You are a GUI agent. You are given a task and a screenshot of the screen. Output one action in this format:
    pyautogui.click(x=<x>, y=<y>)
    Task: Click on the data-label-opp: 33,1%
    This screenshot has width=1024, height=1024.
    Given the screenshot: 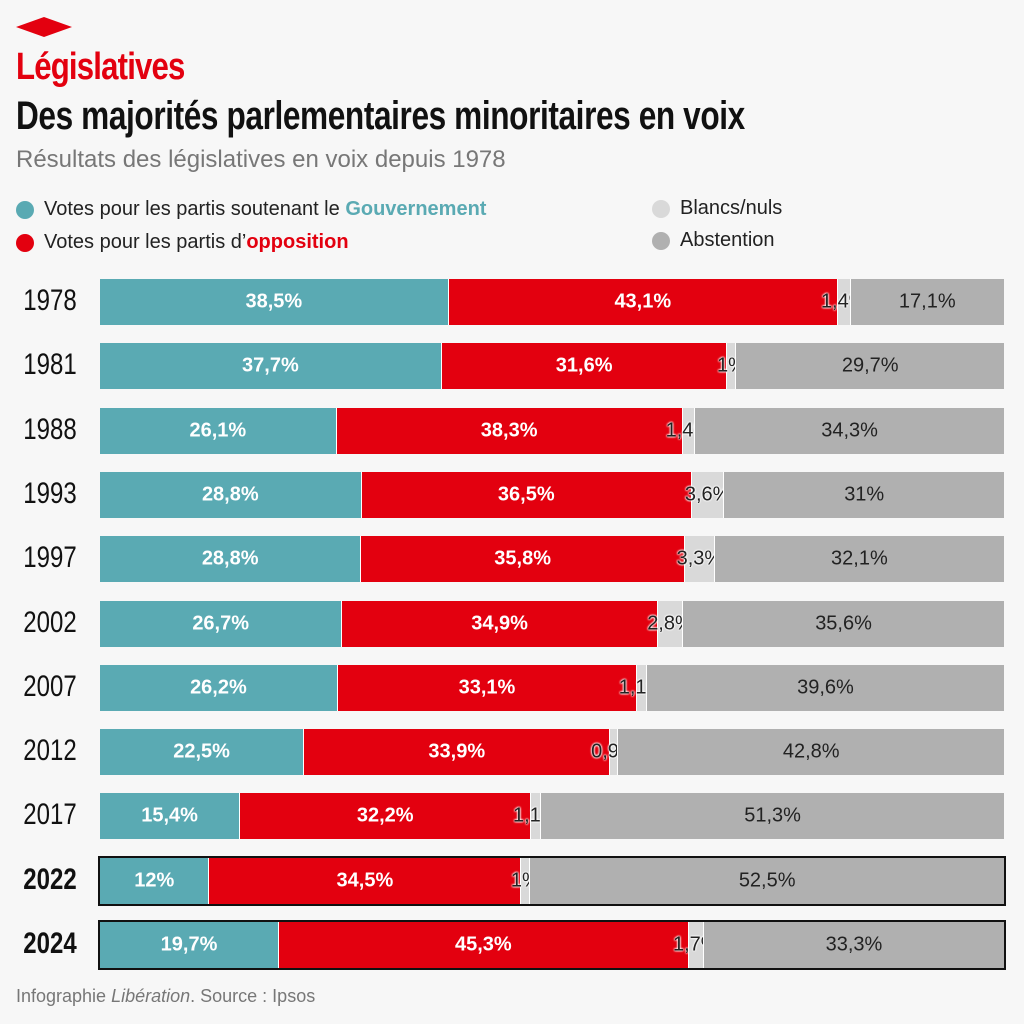 What is the action you would take?
    pyautogui.click(x=487, y=687)
    